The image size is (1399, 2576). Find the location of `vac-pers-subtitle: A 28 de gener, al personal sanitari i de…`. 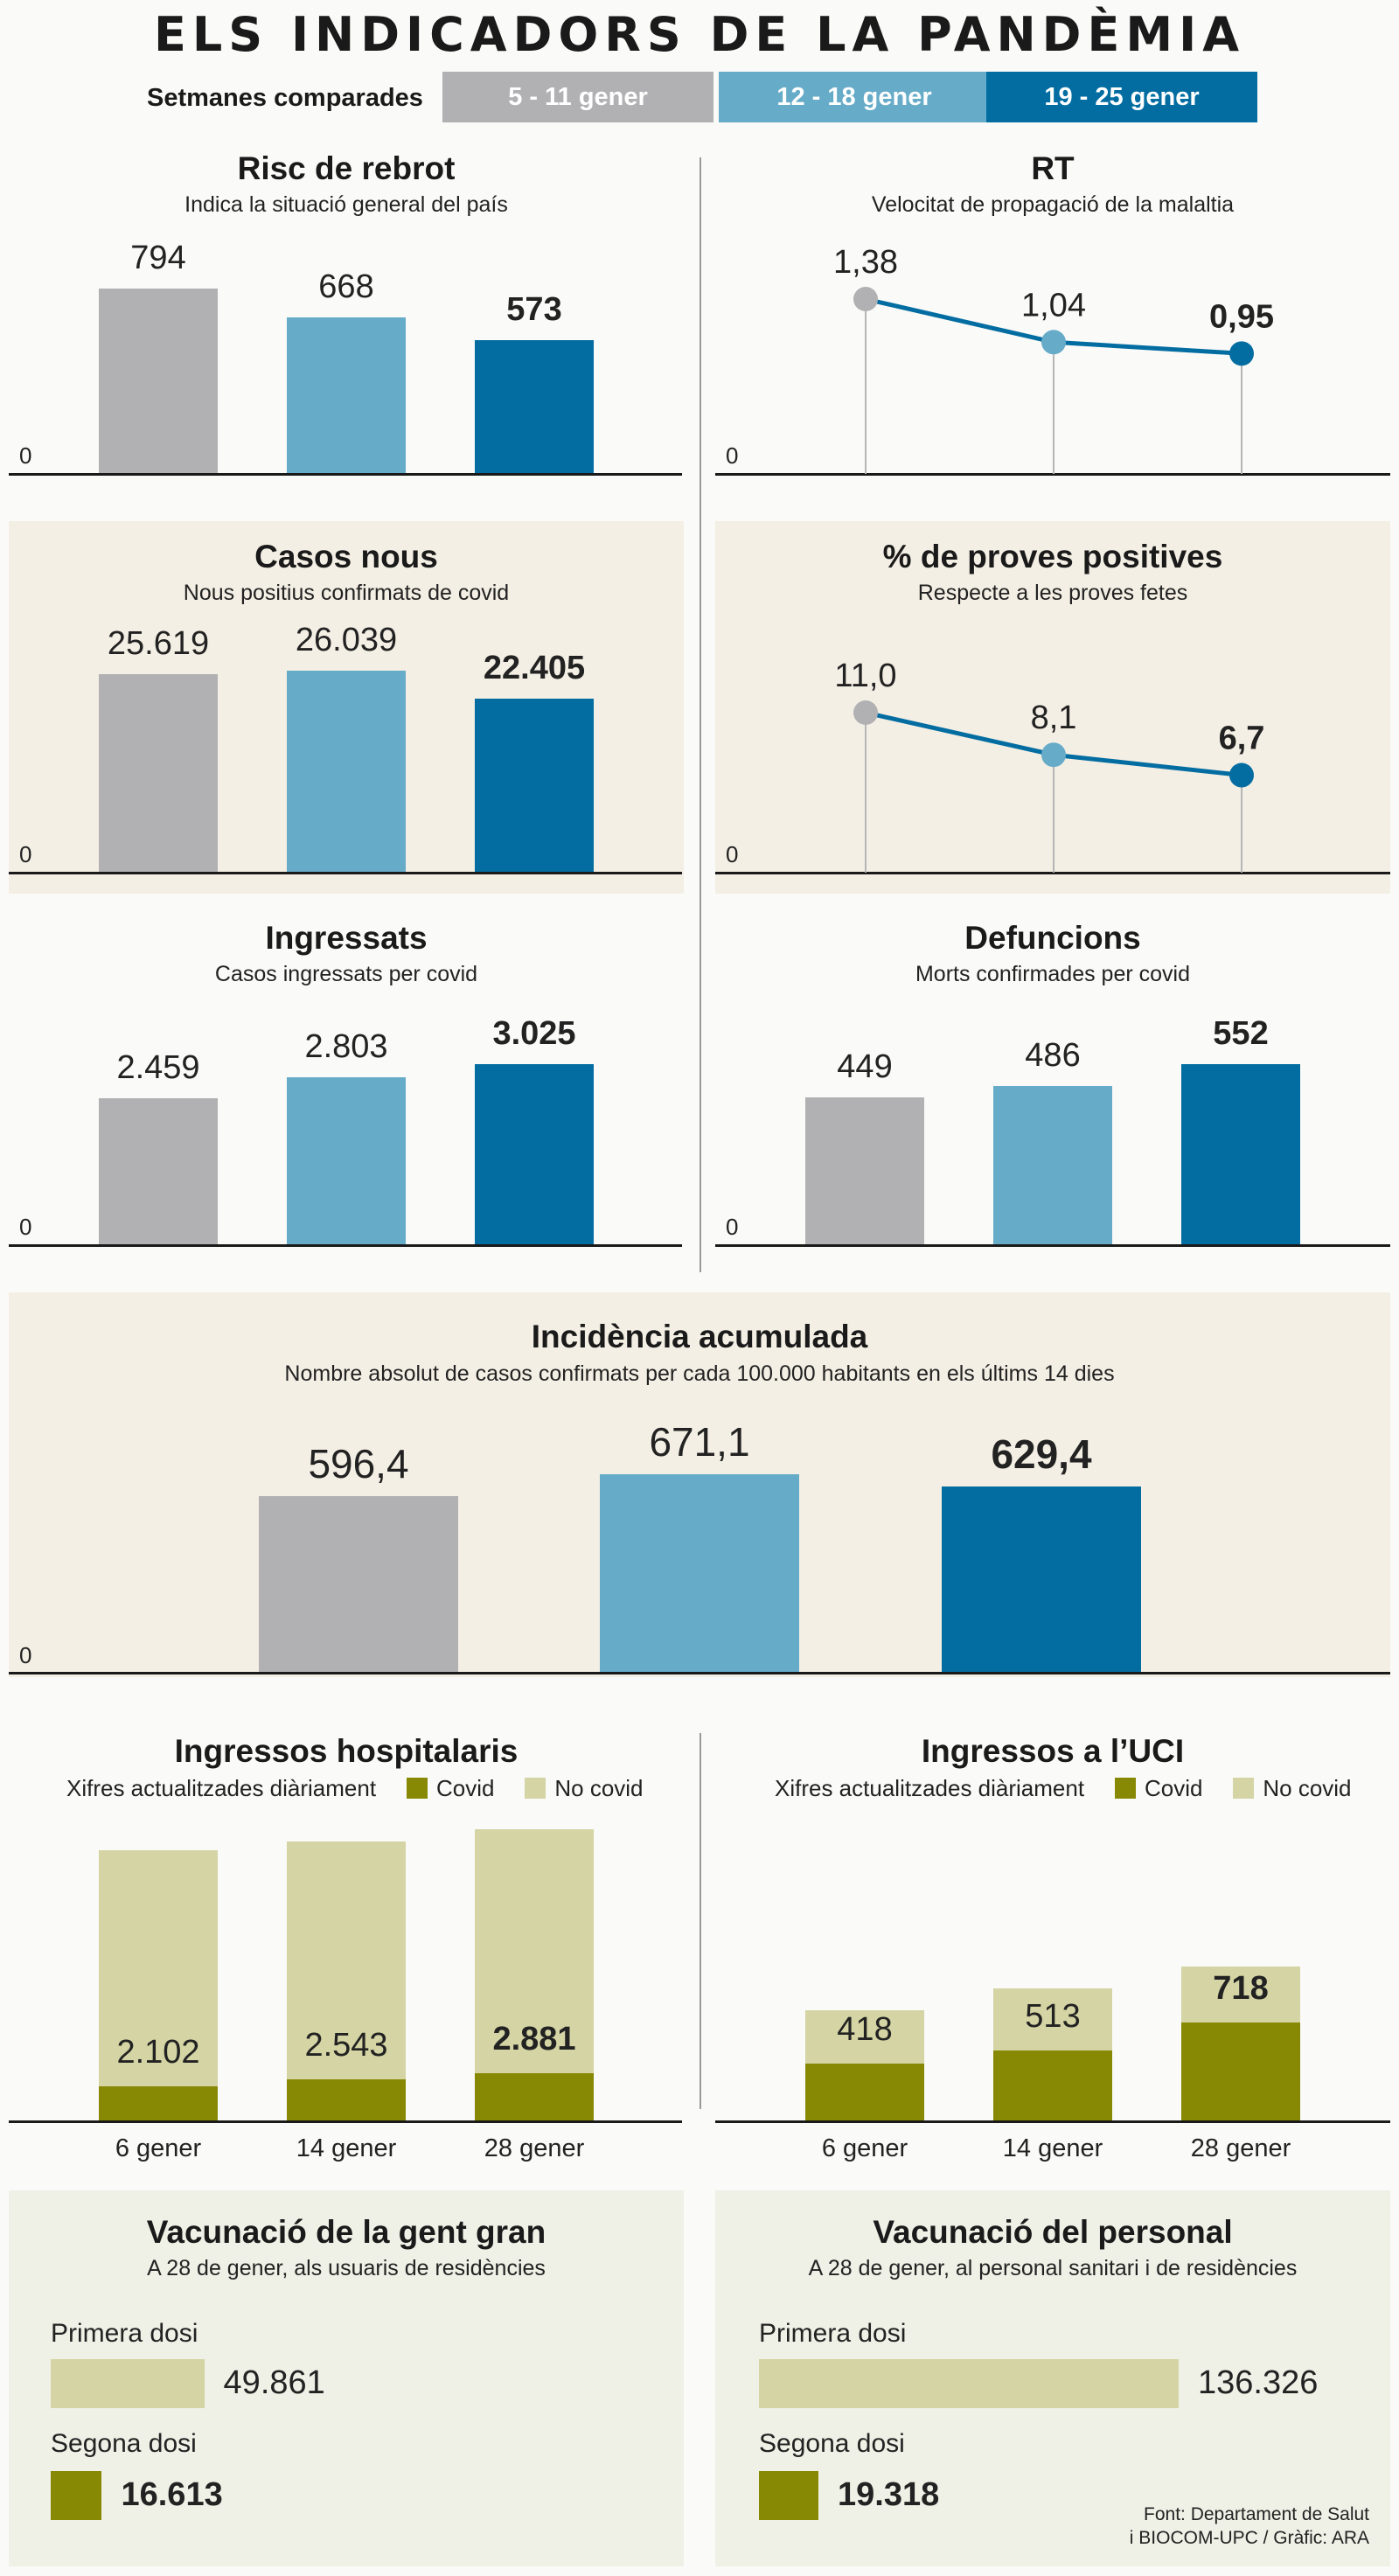

vac-pers-subtitle: A 28 de gener, al personal sanitari i de… is located at coordinates (1053, 2268).